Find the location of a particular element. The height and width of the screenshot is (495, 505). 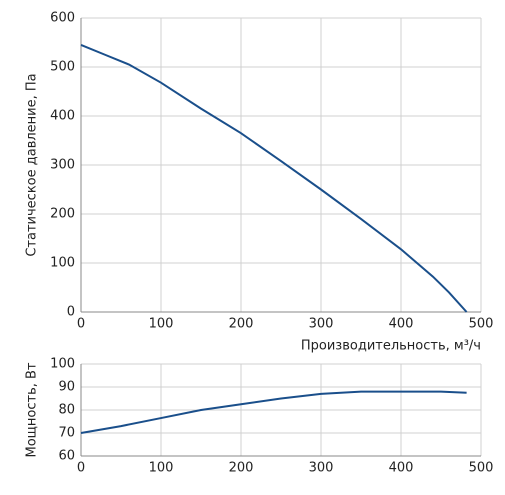

line is located at coordinates (273, 412).